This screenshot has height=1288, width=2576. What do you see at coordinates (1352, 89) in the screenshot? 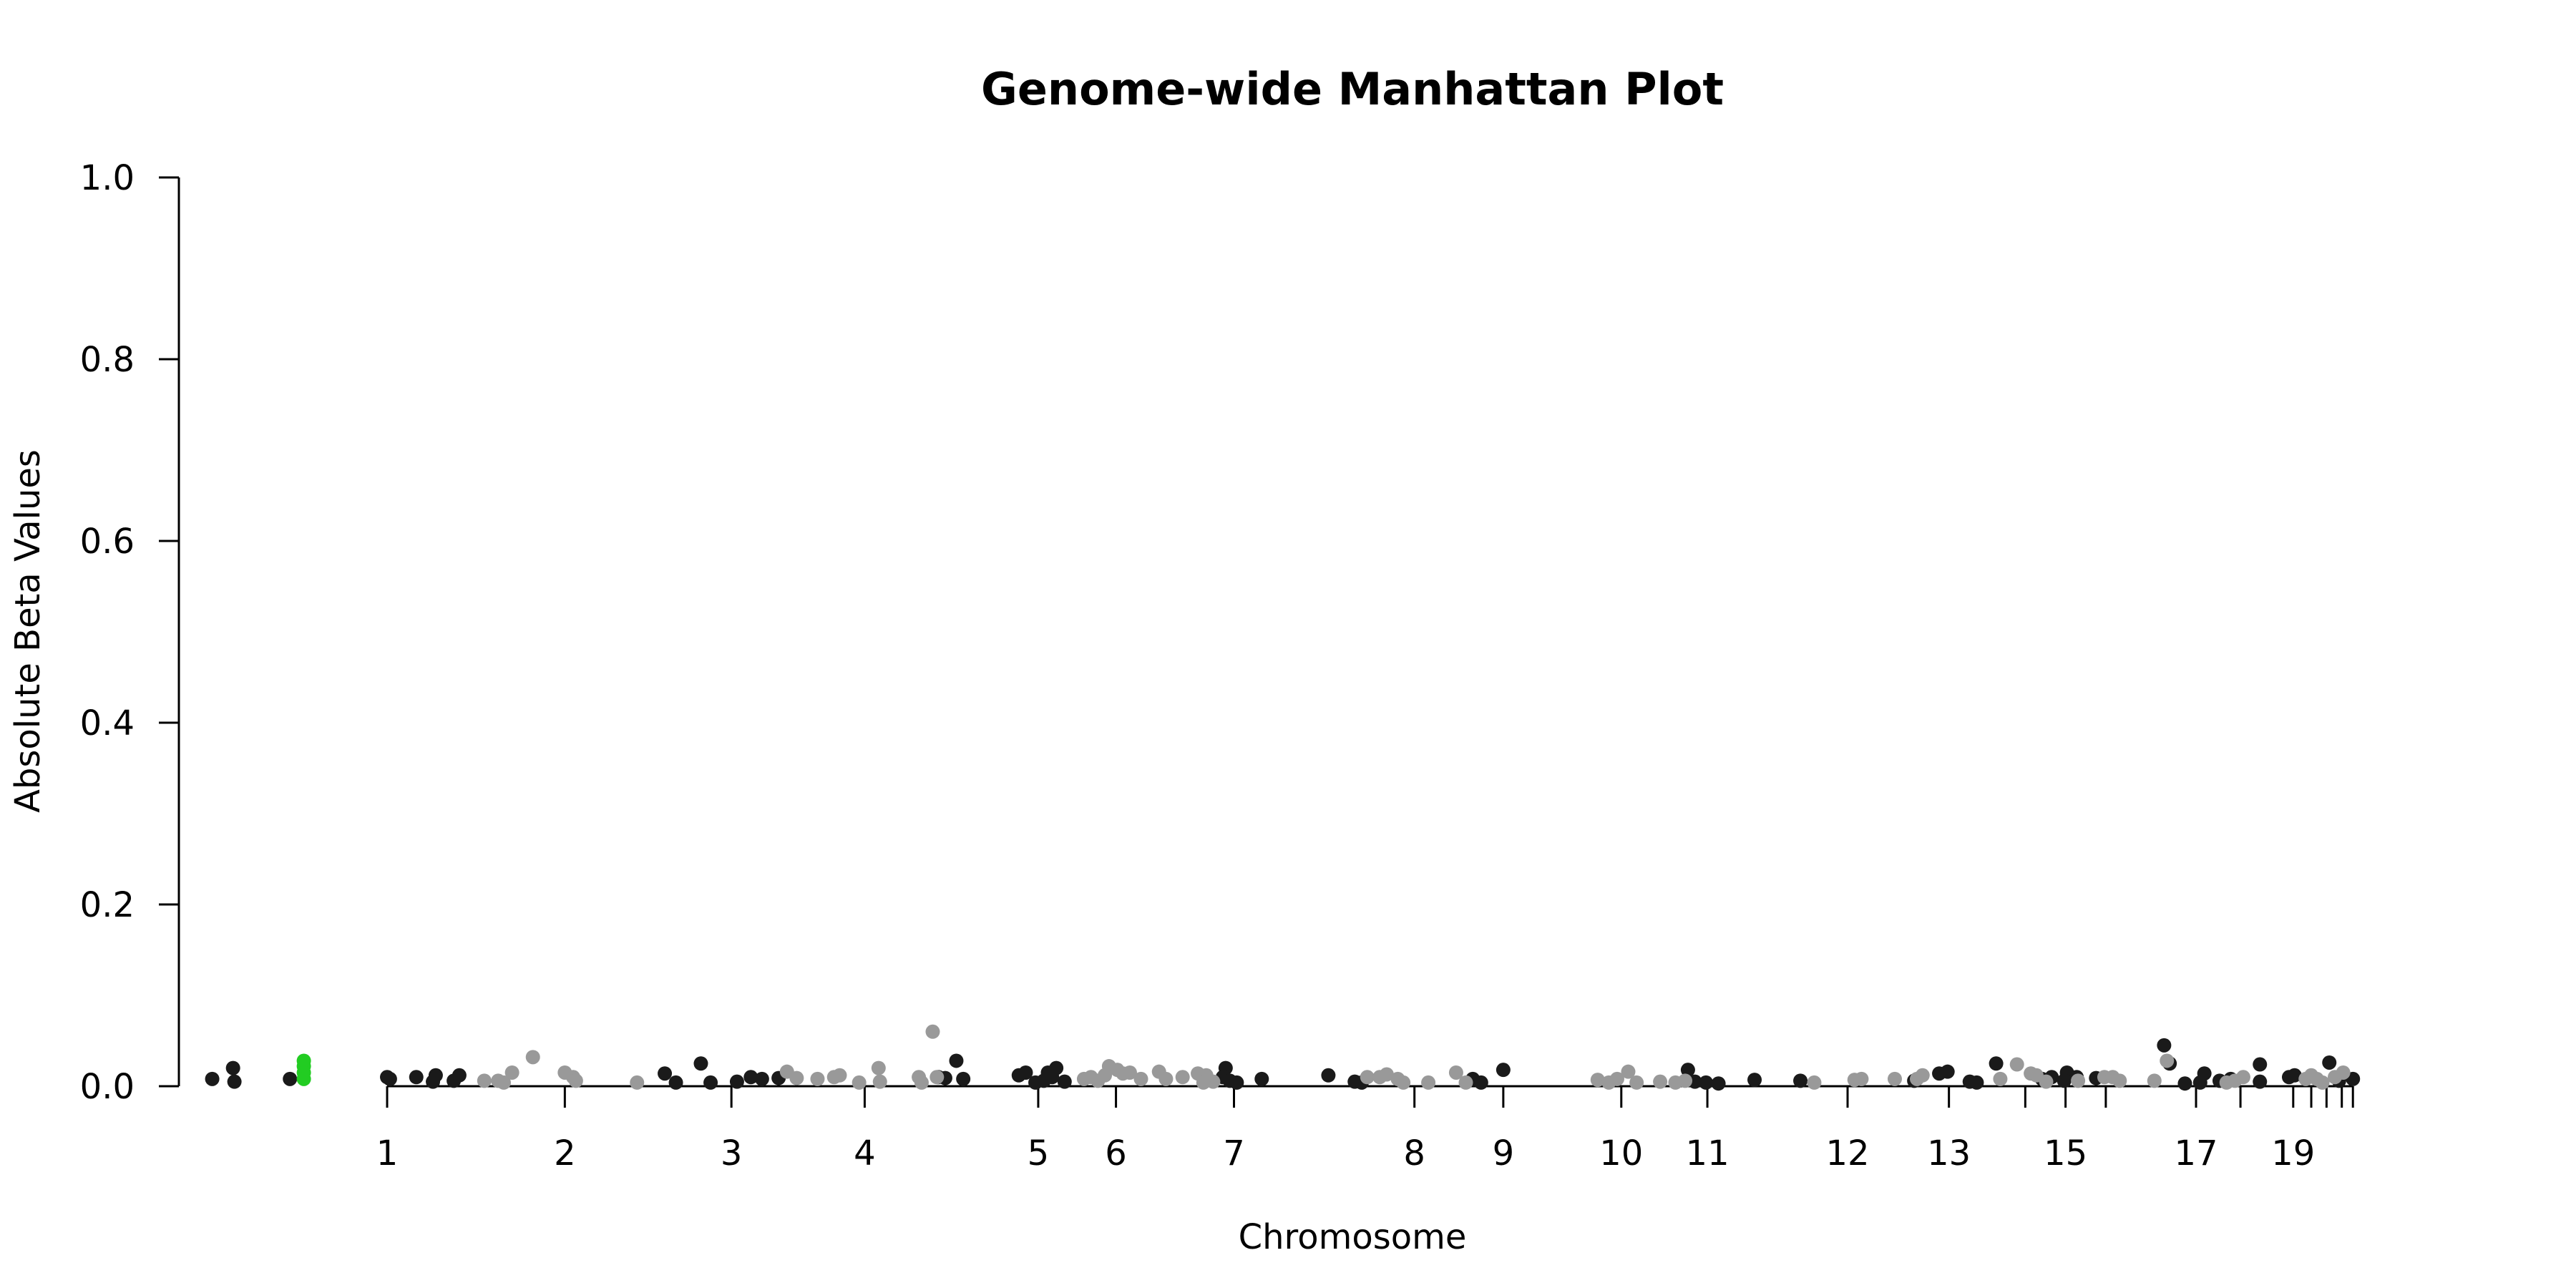
I see `chart-title: Genome-wide Manhattan Plot` at bounding box center [1352, 89].